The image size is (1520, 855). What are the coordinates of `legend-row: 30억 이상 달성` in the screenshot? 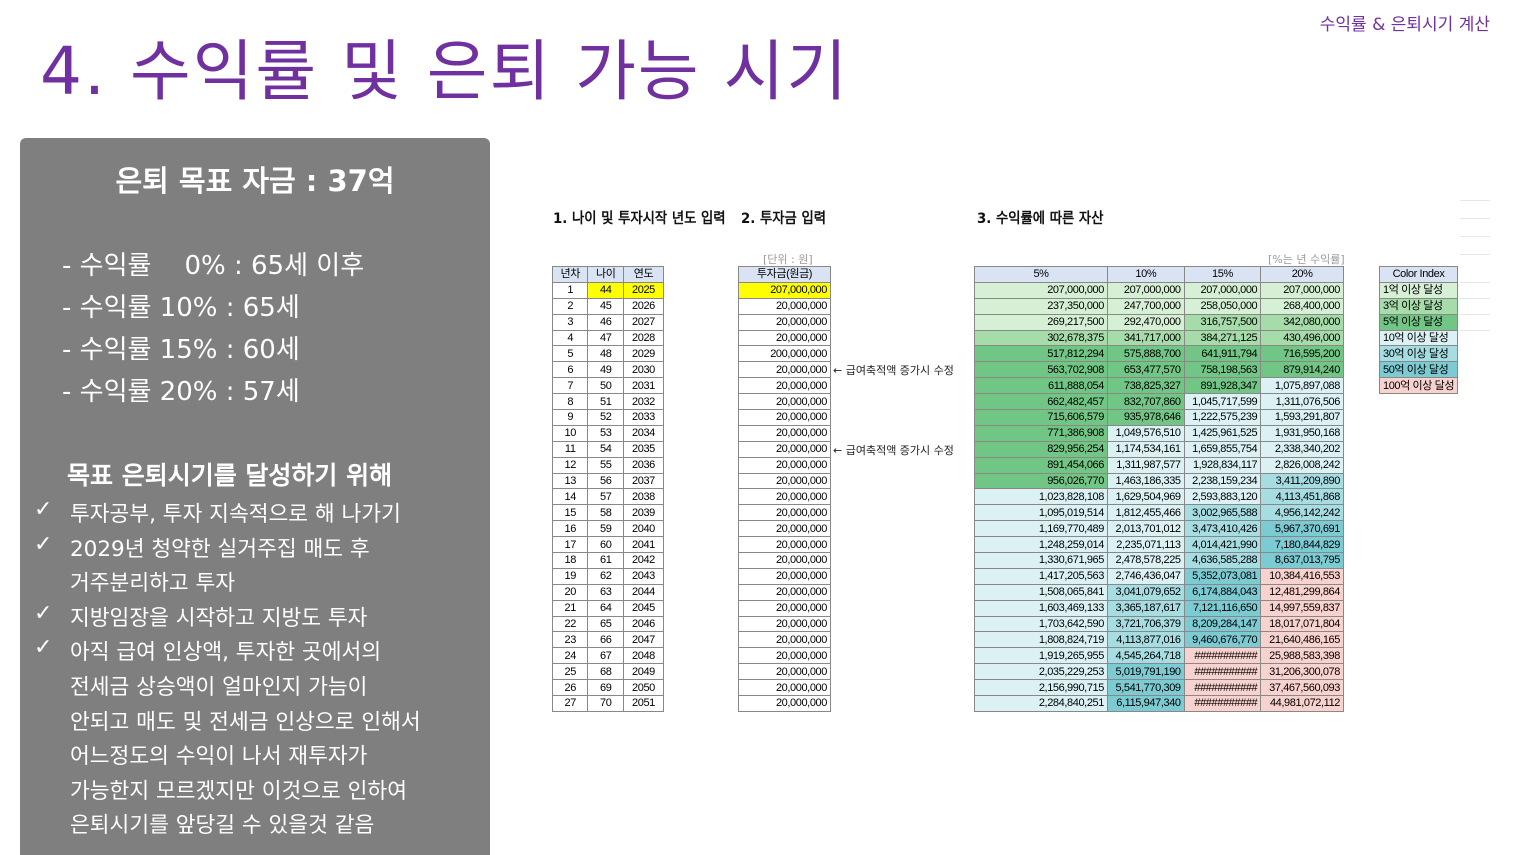 It's located at (1418, 354).